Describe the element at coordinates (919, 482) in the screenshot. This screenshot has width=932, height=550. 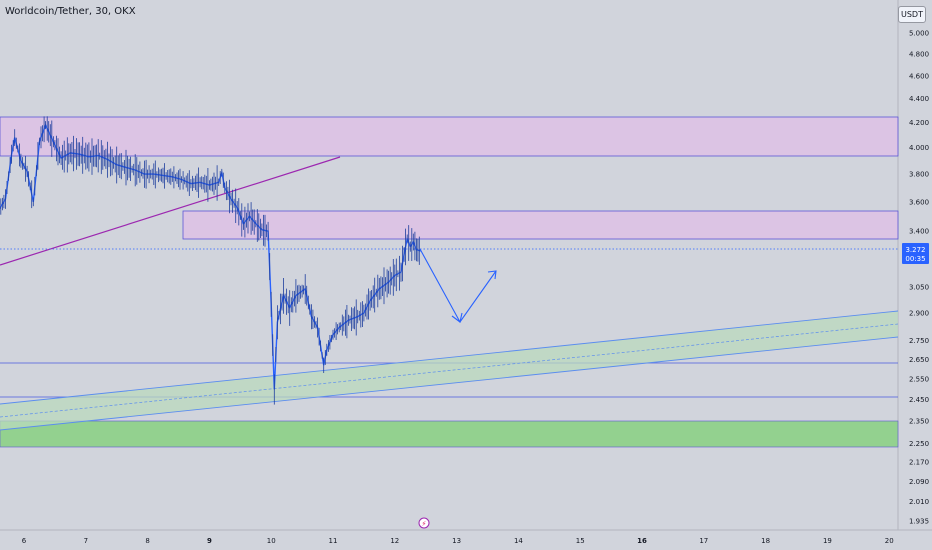
I see `price-tick-label: 2.090` at that location.